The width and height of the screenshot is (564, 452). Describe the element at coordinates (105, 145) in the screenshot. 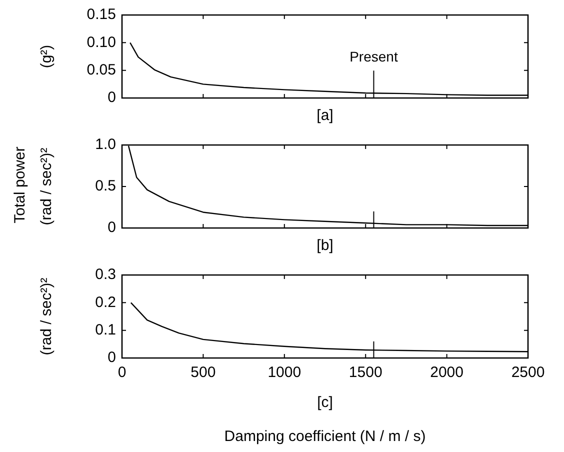

I see `y-tick-label: 1.0` at that location.